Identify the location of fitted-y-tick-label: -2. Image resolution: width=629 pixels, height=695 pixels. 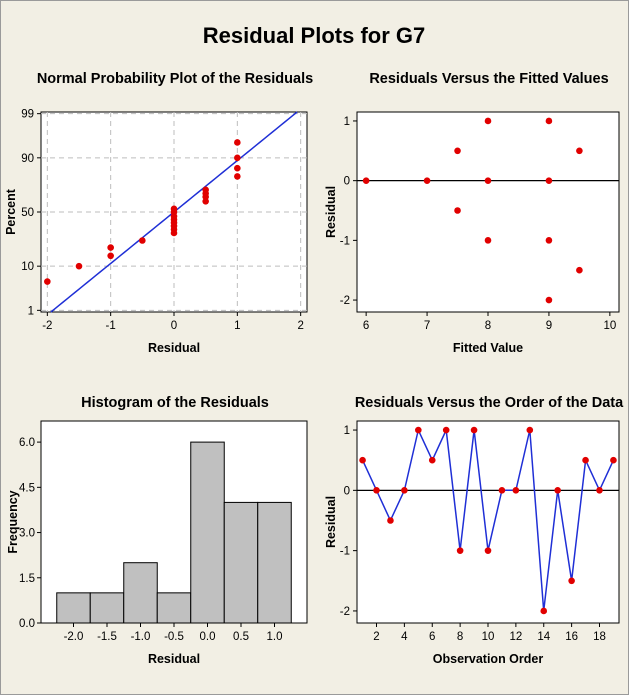
(345, 301).